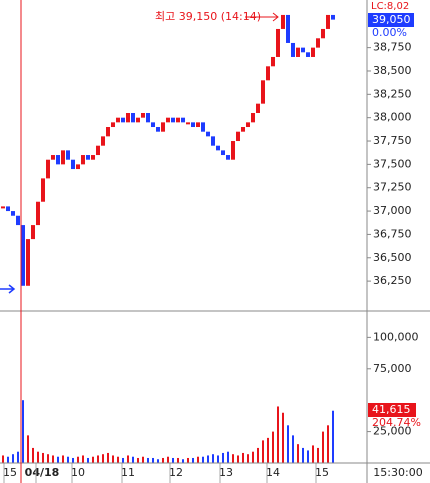 This screenshot has width=430, height=483. Describe the element at coordinates (392, 257) in the screenshot. I see `y-tick-label: 36,500` at that location.